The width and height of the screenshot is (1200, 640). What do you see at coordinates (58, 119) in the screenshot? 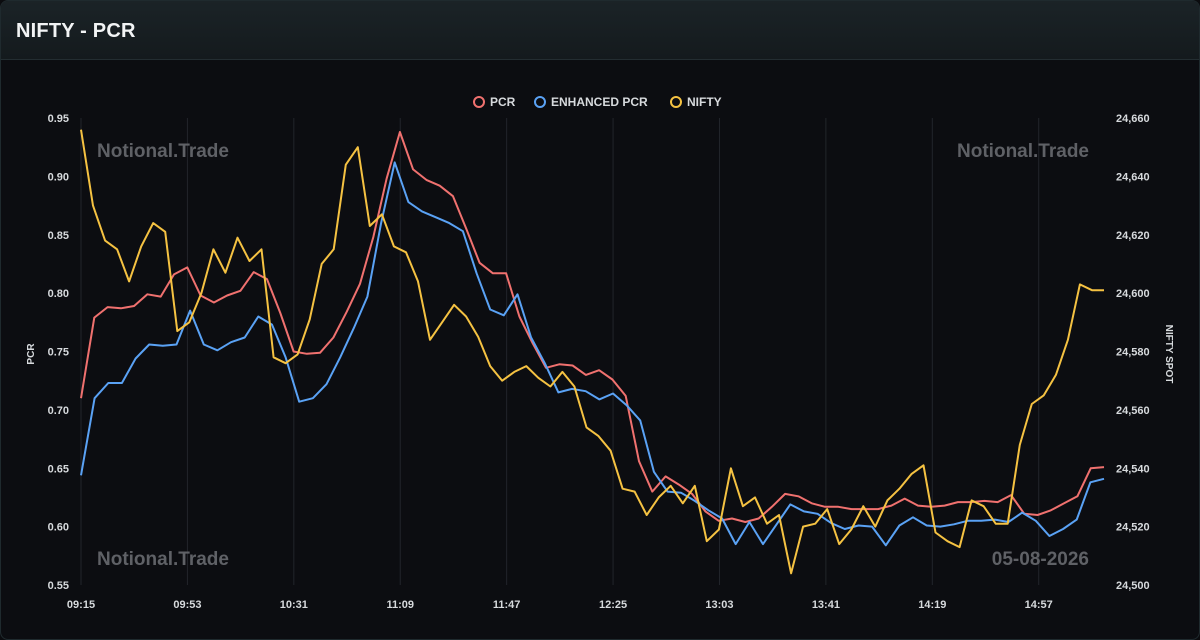
I see `left-tick-label: 0.95` at bounding box center [58, 119].